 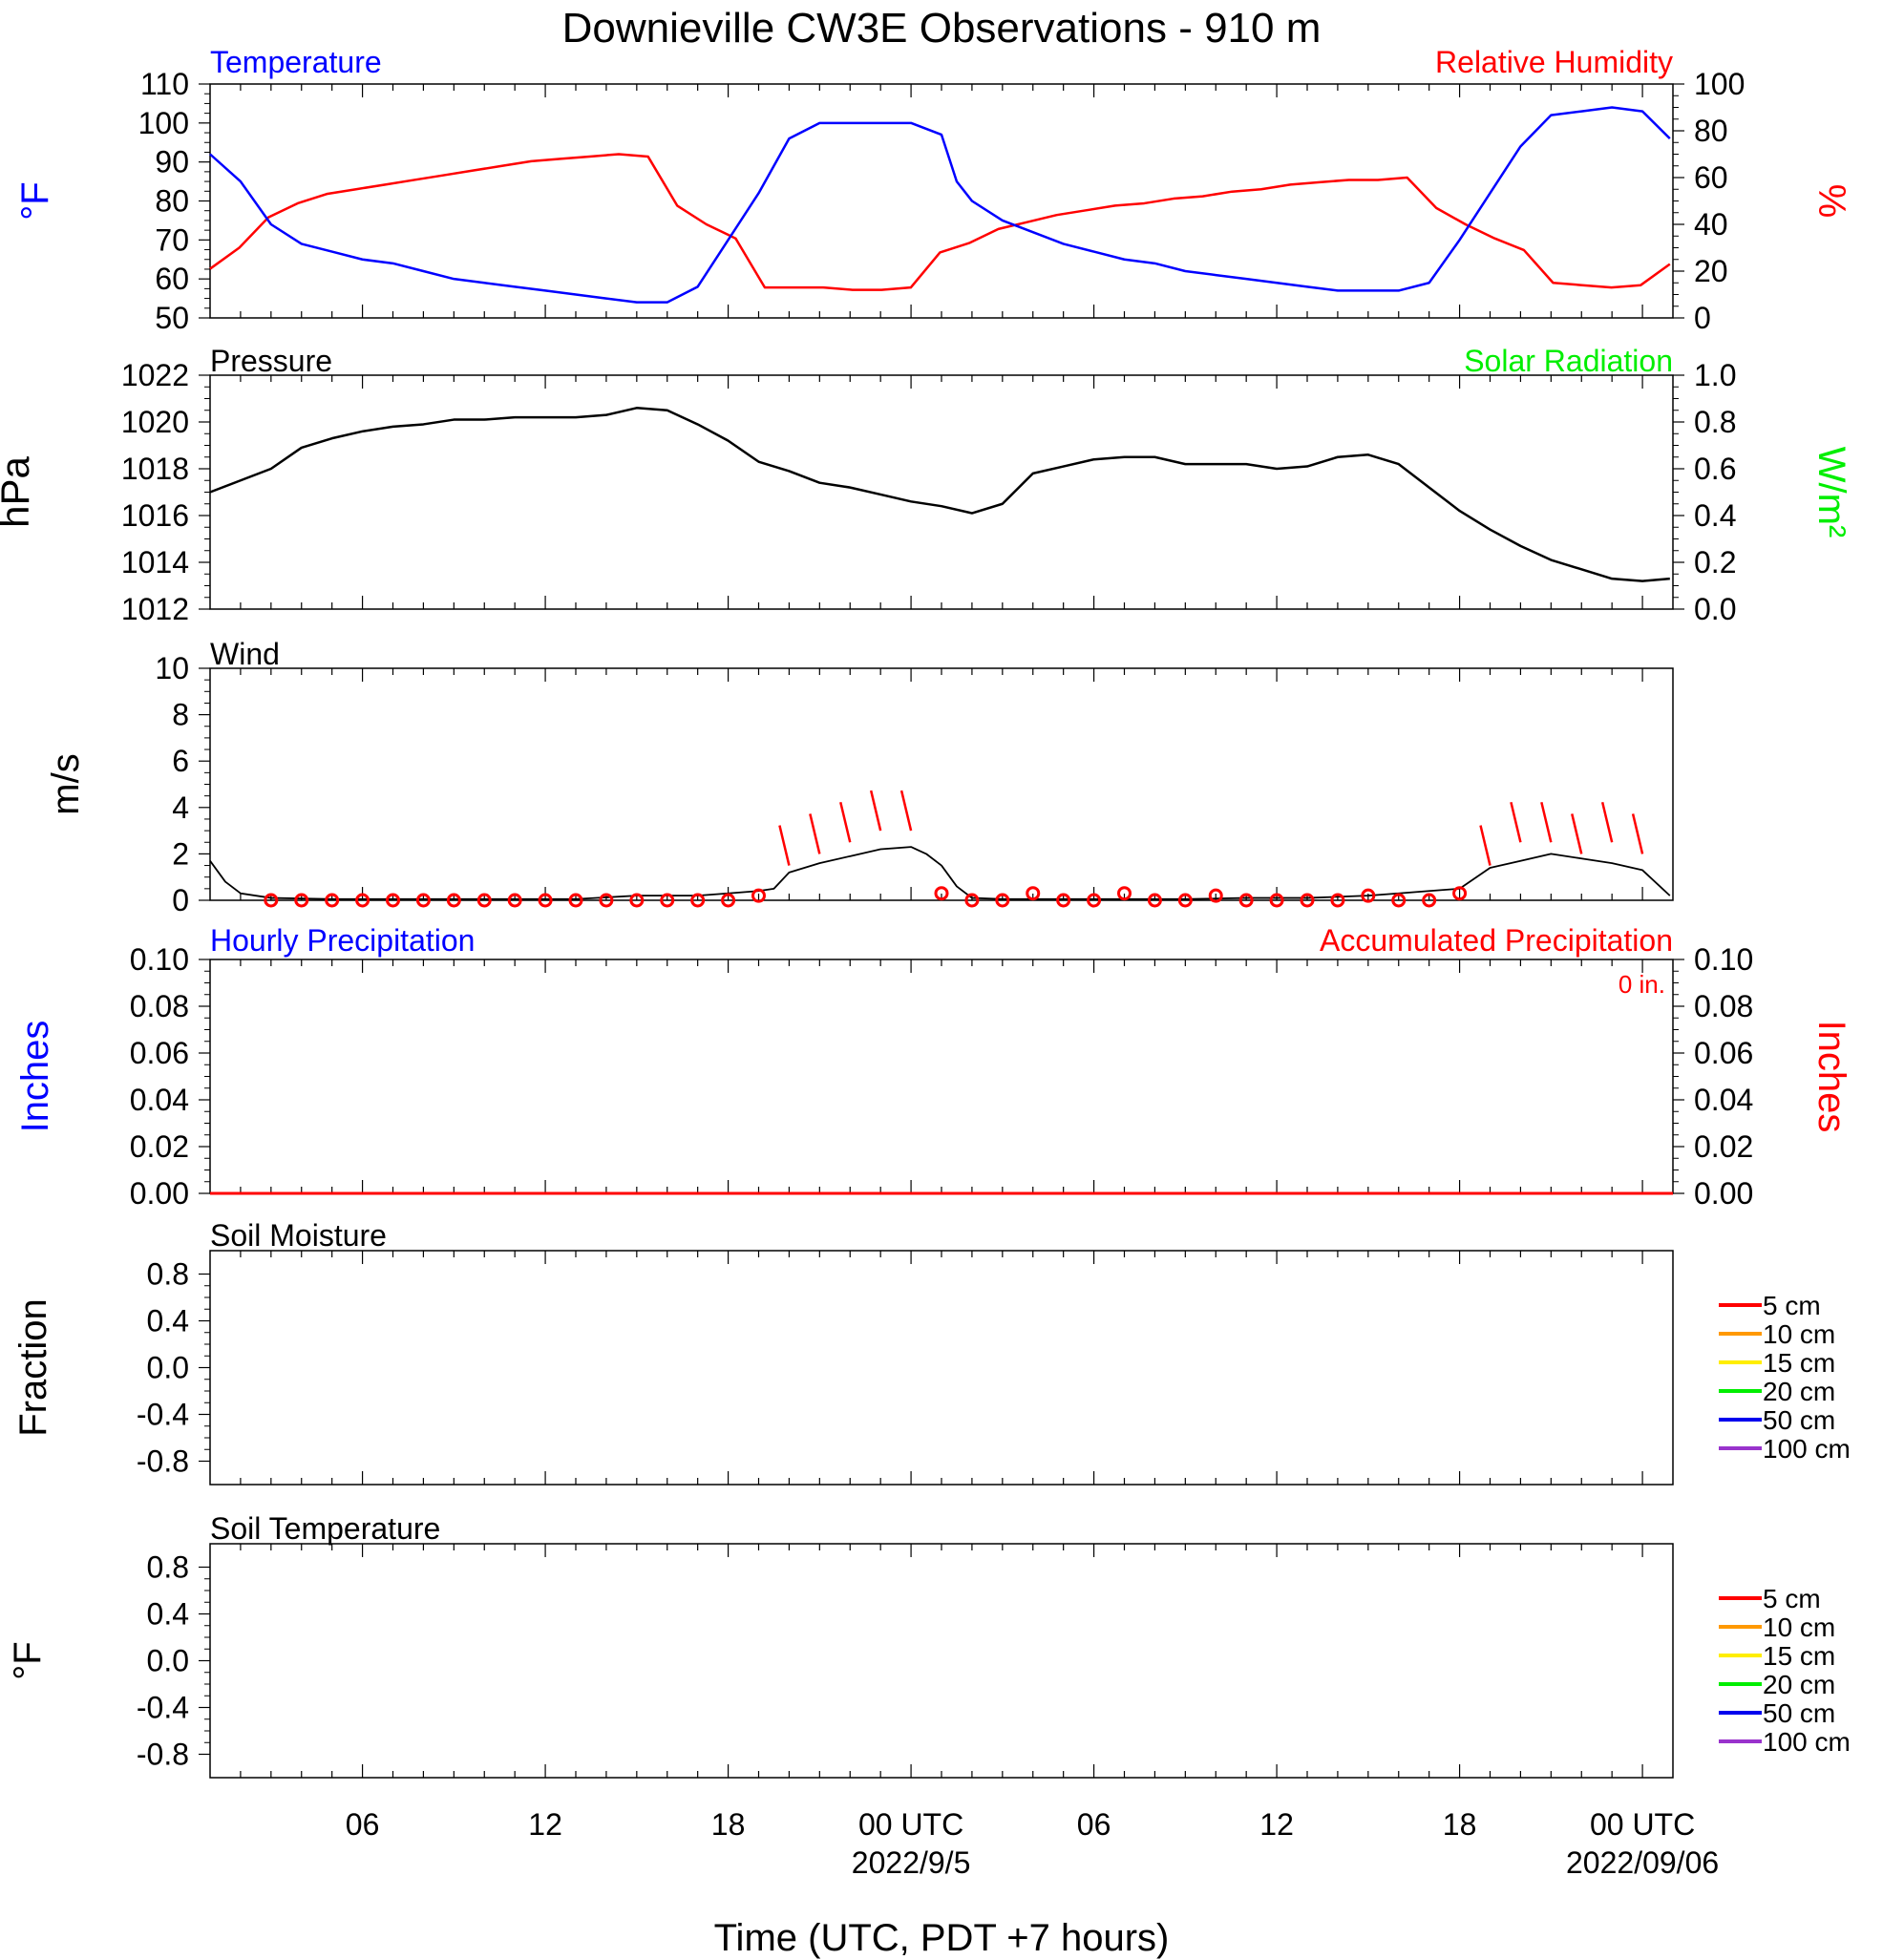 What do you see at coordinates (1831, 201) in the screenshot?
I see `humidity-axis-label: %` at bounding box center [1831, 201].